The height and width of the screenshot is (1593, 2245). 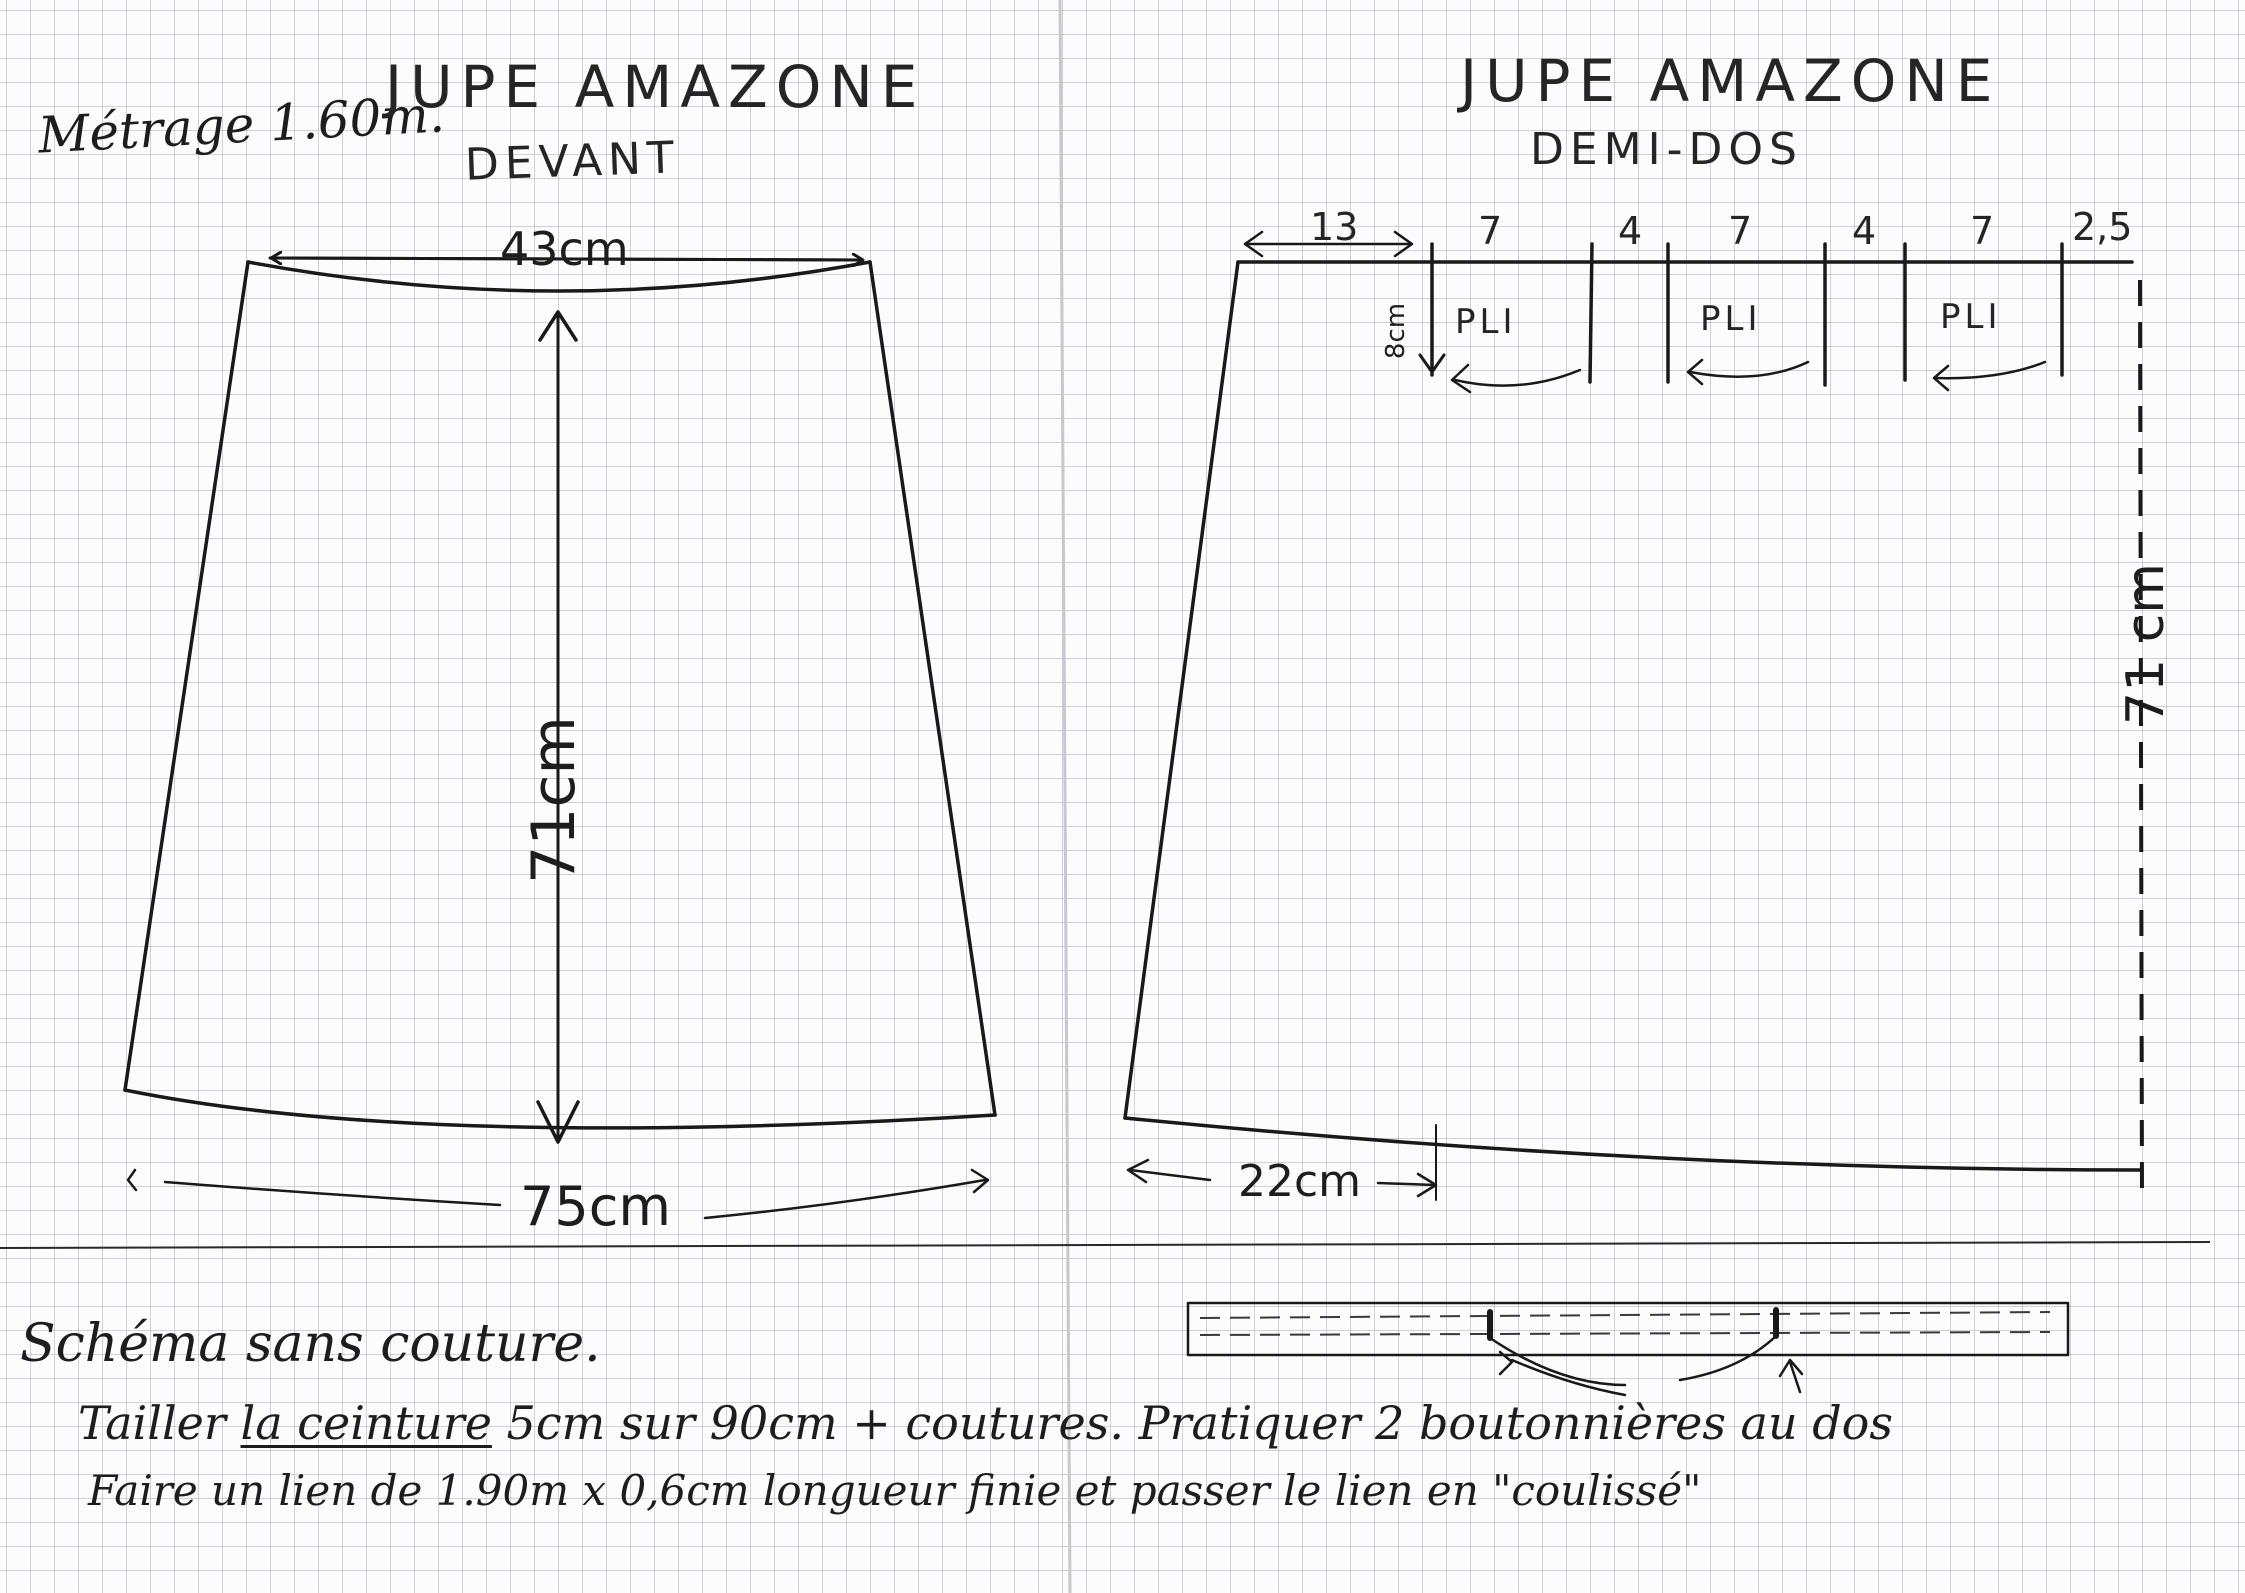 I want to click on front-panel-title: JUPE AMAZONE, so click(x=655, y=87).